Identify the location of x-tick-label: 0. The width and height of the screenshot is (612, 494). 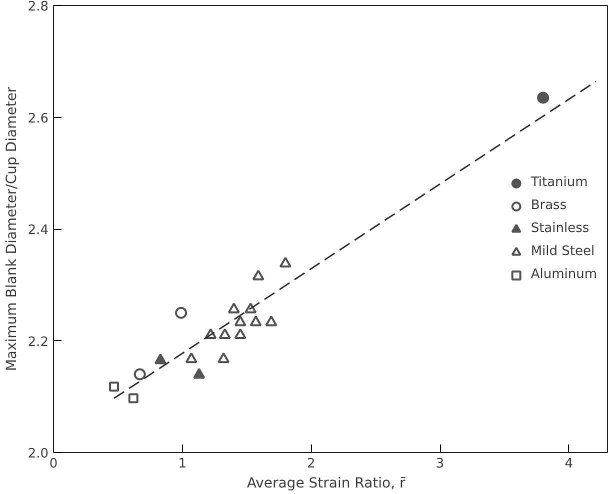
(53, 464).